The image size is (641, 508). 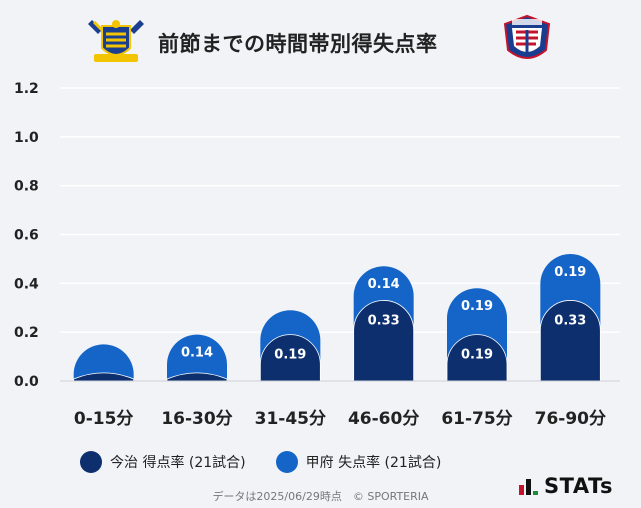 I want to click on x-tick-label: 76-90分, so click(x=570, y=419).